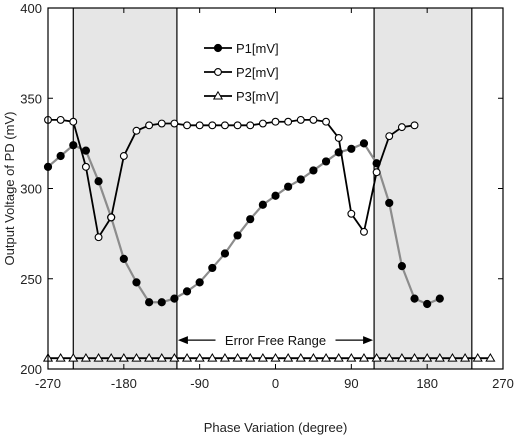 This screenshot has height=442, width=515. Describe the element at coordinates (182, 340) in the screenshot. I see `annotation-arrowhead-left` at that location.